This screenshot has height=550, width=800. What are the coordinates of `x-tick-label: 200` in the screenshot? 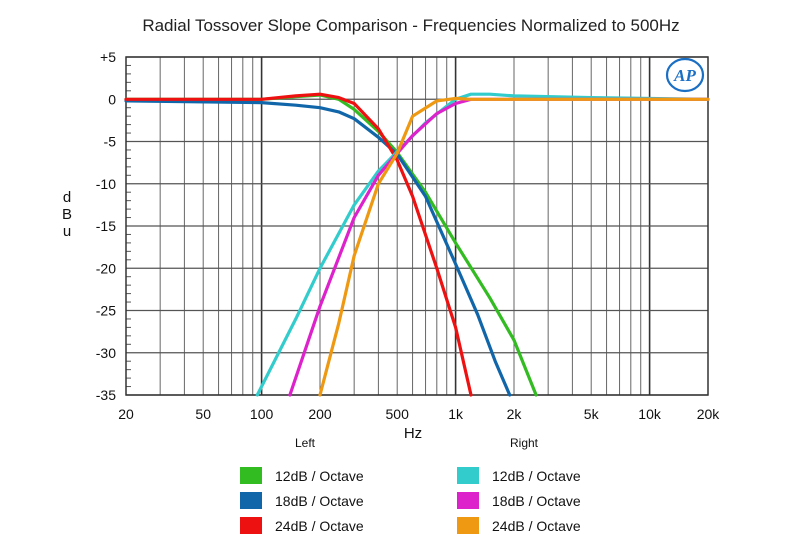 It's located at (320, 414).